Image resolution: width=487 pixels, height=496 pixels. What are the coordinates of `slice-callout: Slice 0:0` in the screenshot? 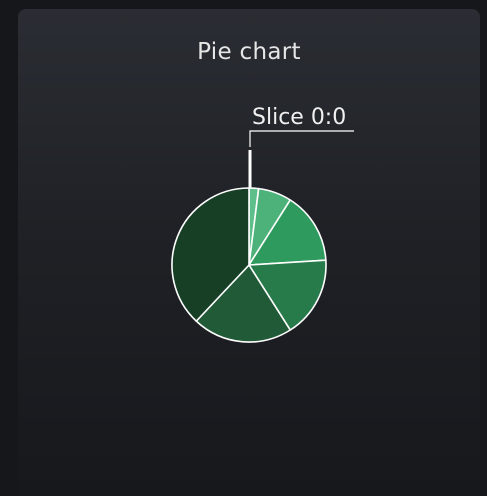 It's located at (301, 146).